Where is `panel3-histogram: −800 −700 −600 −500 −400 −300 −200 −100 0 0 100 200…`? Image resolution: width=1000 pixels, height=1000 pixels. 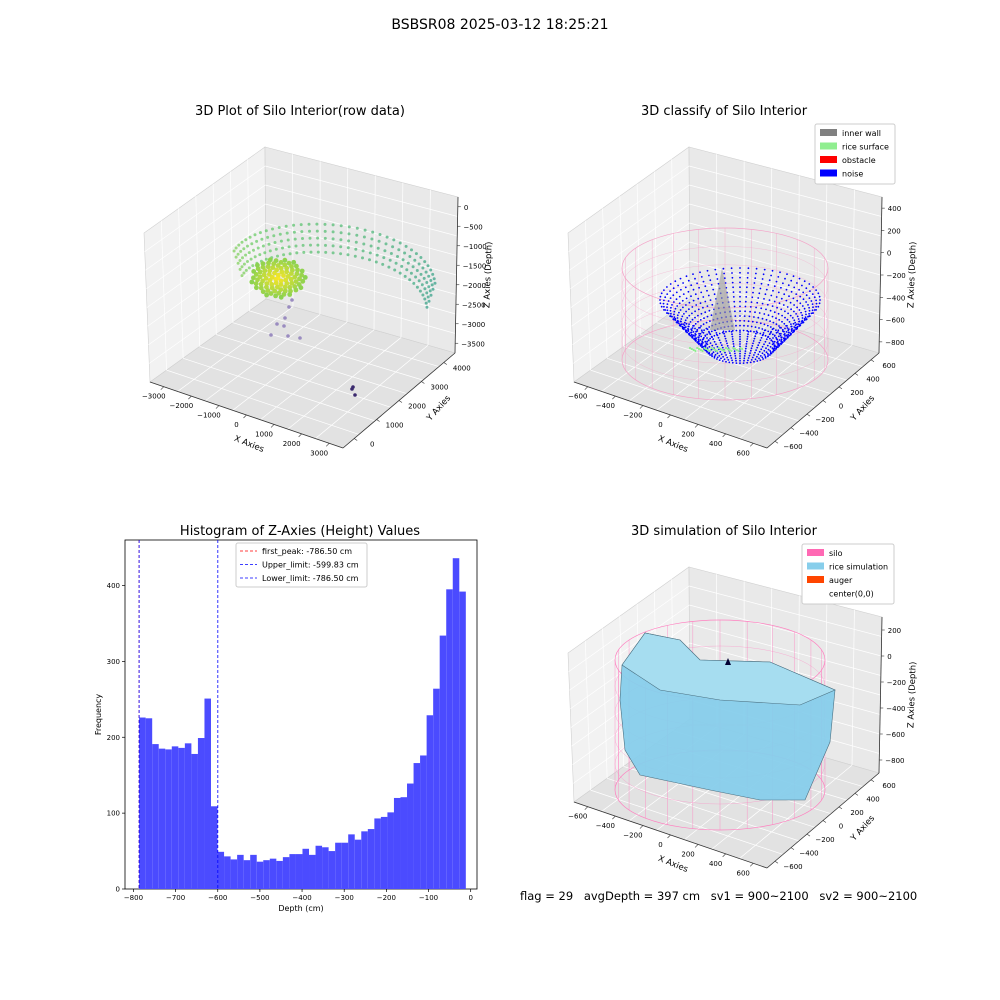 panel3-histogram: −800 −700 −600 −500 −400 −300 −200 −100 0 0 100 200… is located at coordinates (286, 726).